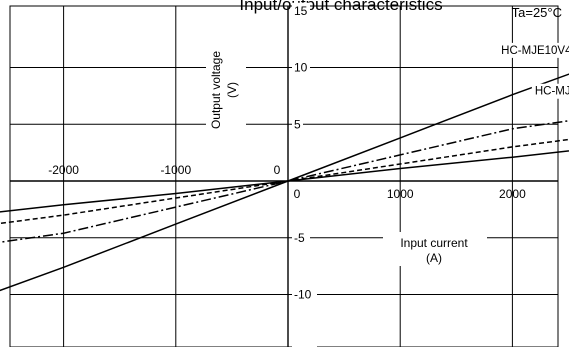 The height and width of the screenshot is (347, 569). I want to click on y-tick-label: -15, so click(303, 345).